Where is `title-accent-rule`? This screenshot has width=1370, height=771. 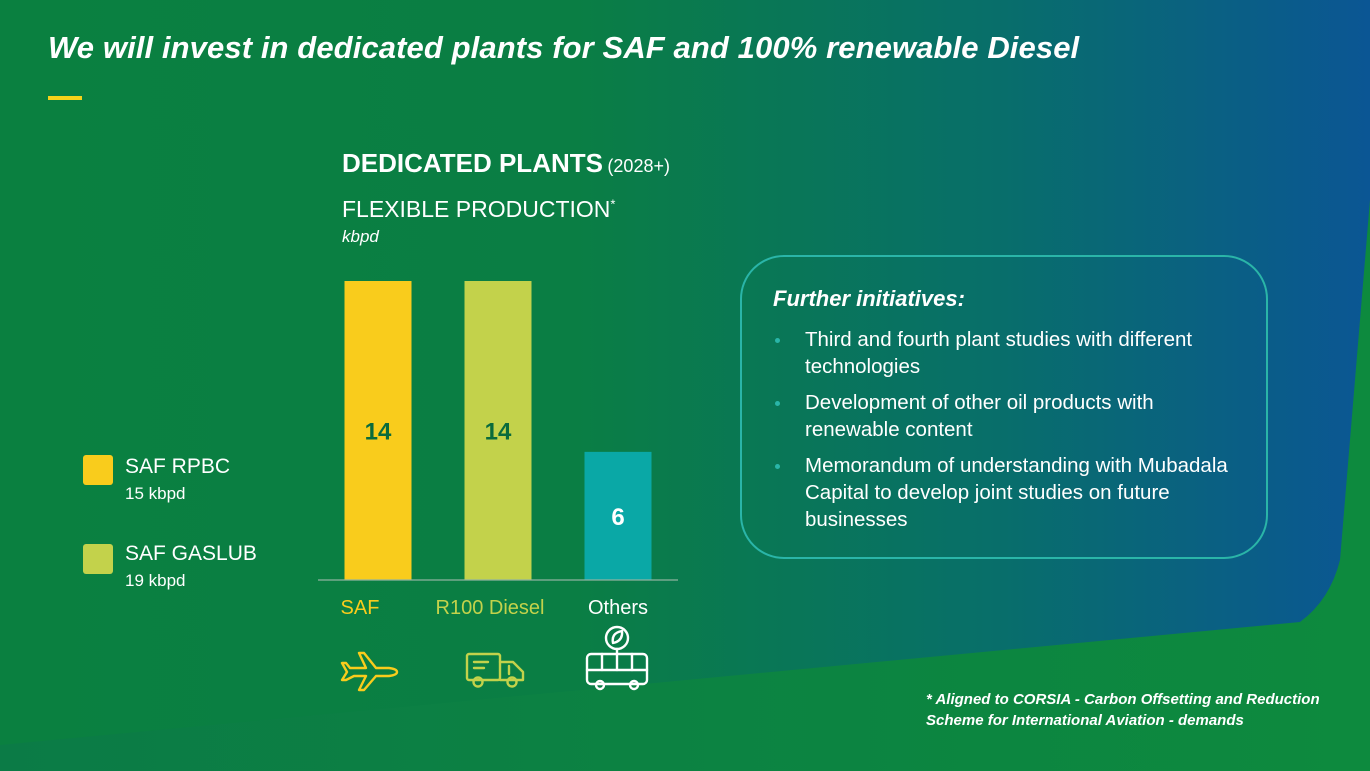 title-accent-rule is located at coordinates (65, 98).